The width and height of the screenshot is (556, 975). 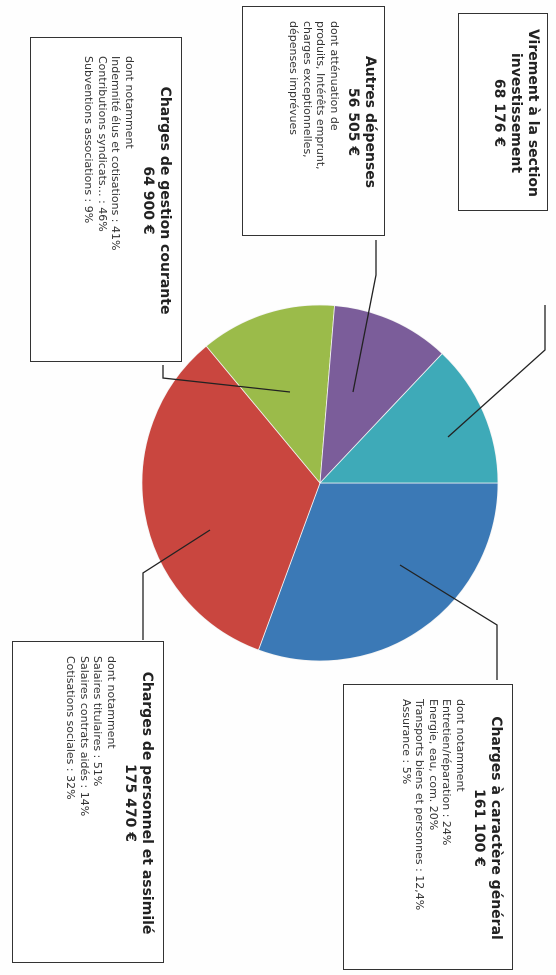 What do you see at coordinates (353, 122) in the screenshot?
I see `autres-amount: 56 505 €` at bounding box center [353, 122].